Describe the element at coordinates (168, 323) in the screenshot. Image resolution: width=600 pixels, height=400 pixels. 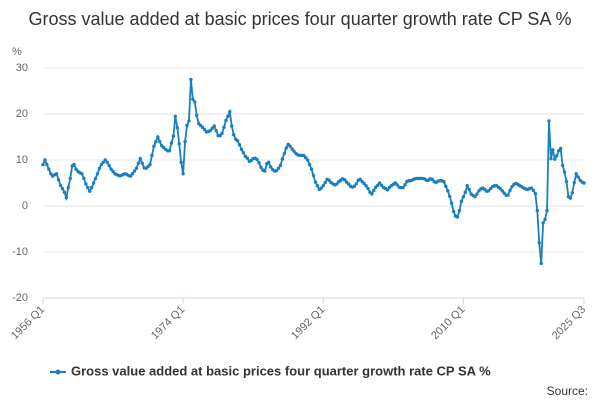
I see `x-tick-label: 1974 Q1` at that location.